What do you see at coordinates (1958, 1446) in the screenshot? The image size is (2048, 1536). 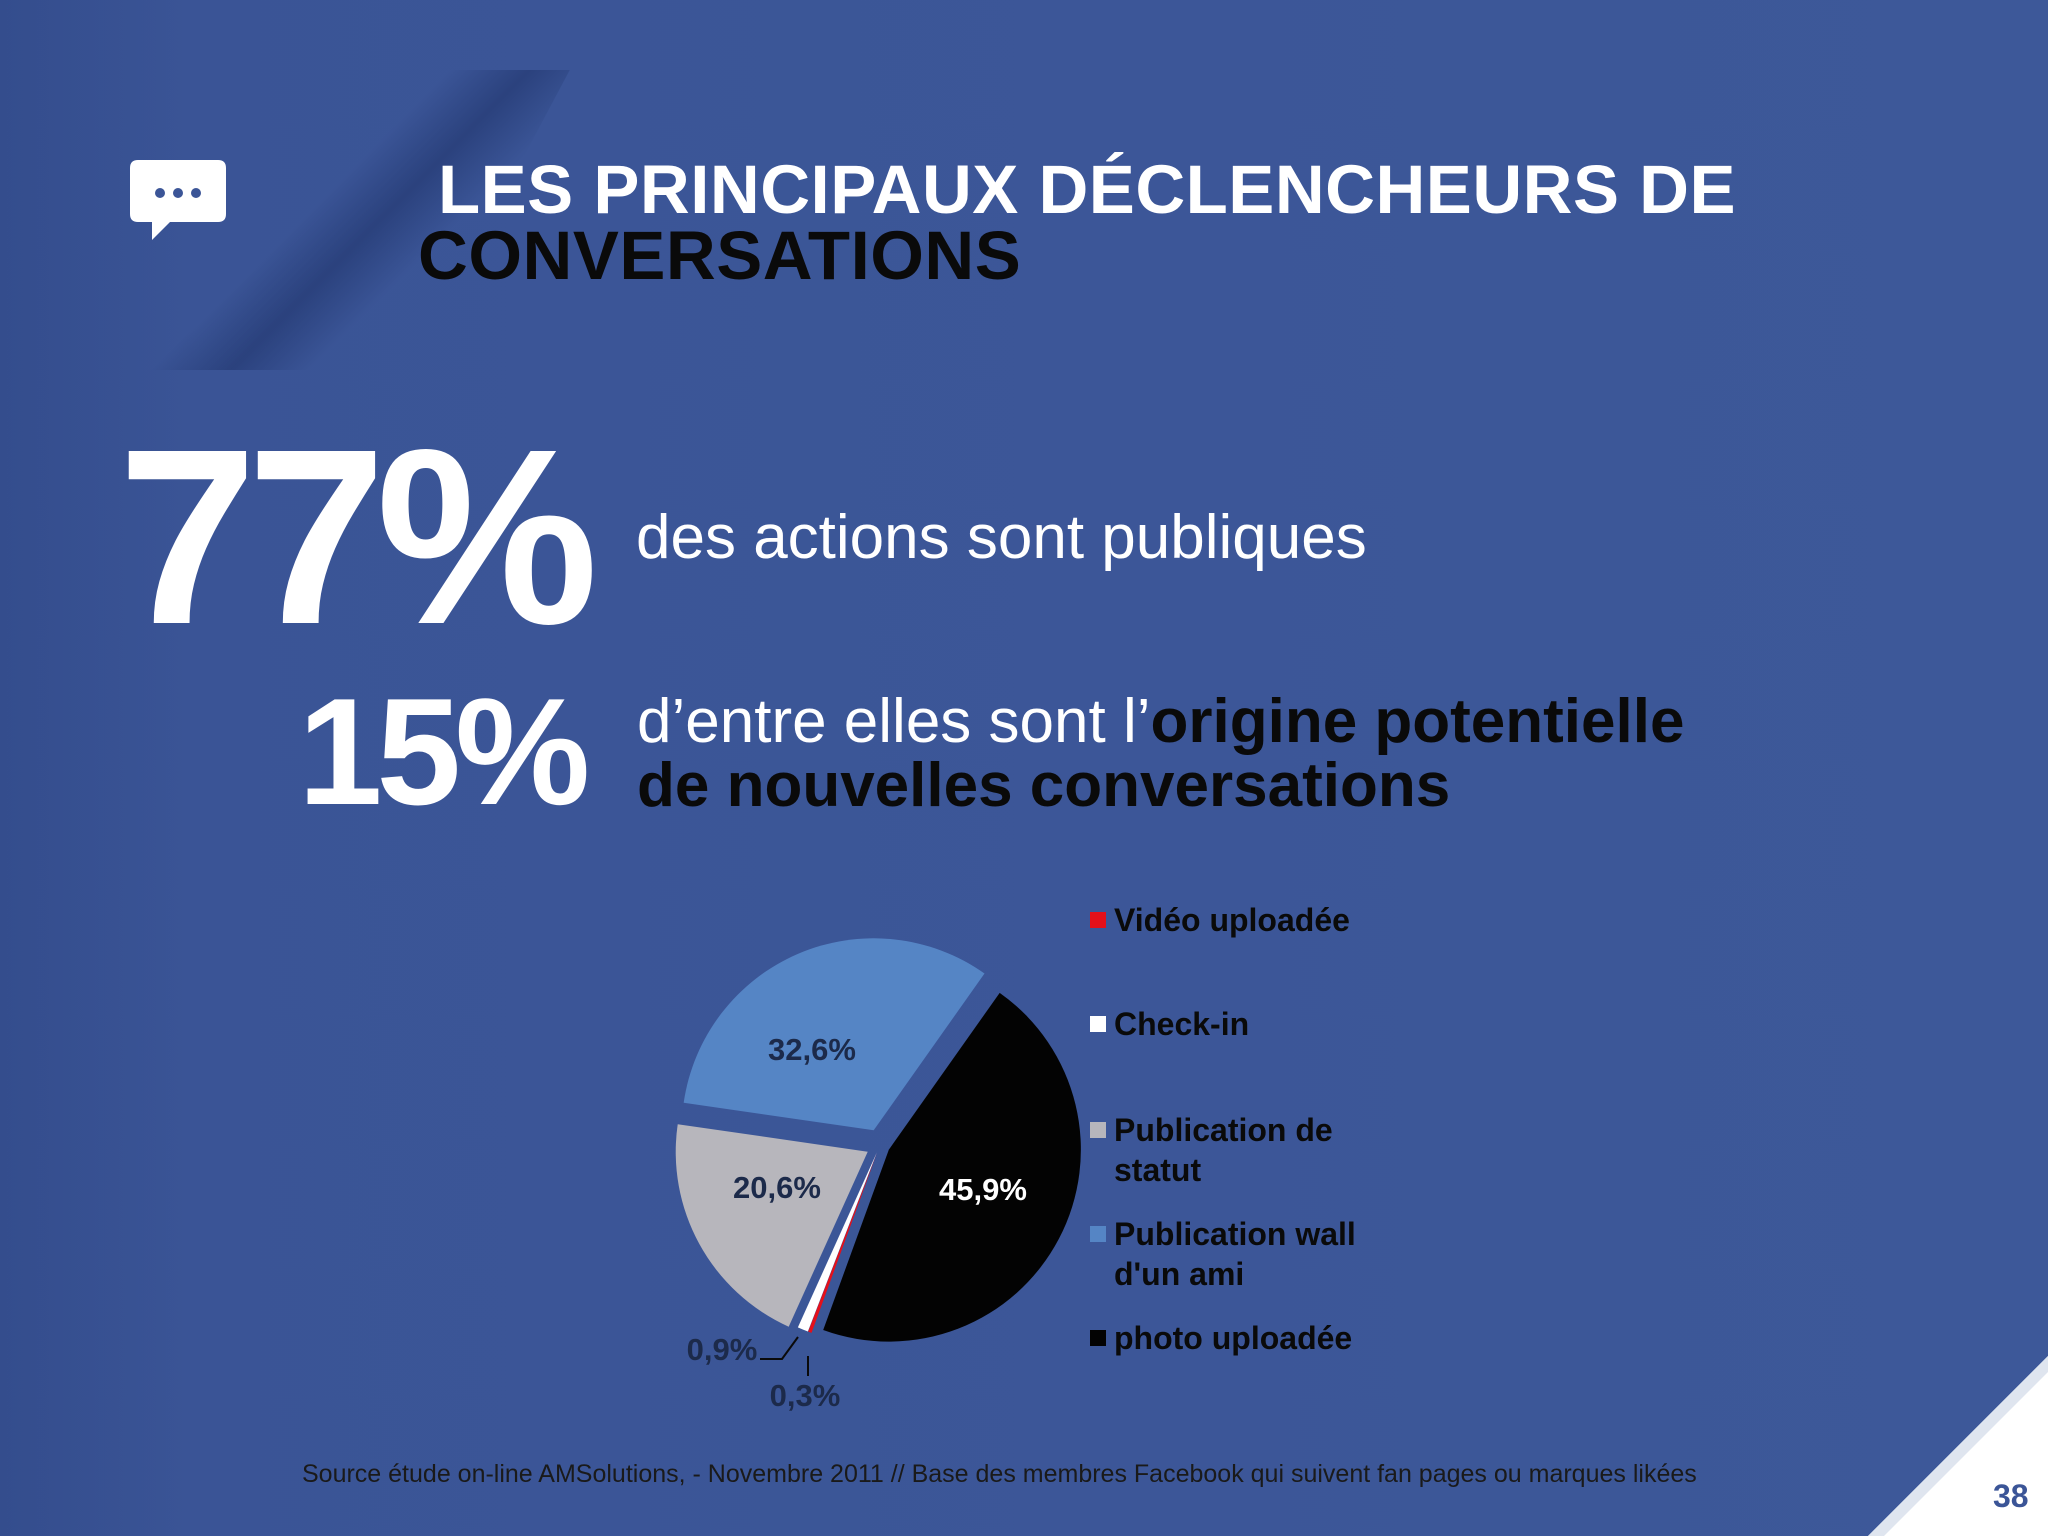 I see `page-corner-fold` at bounding box center [1958, 1446].